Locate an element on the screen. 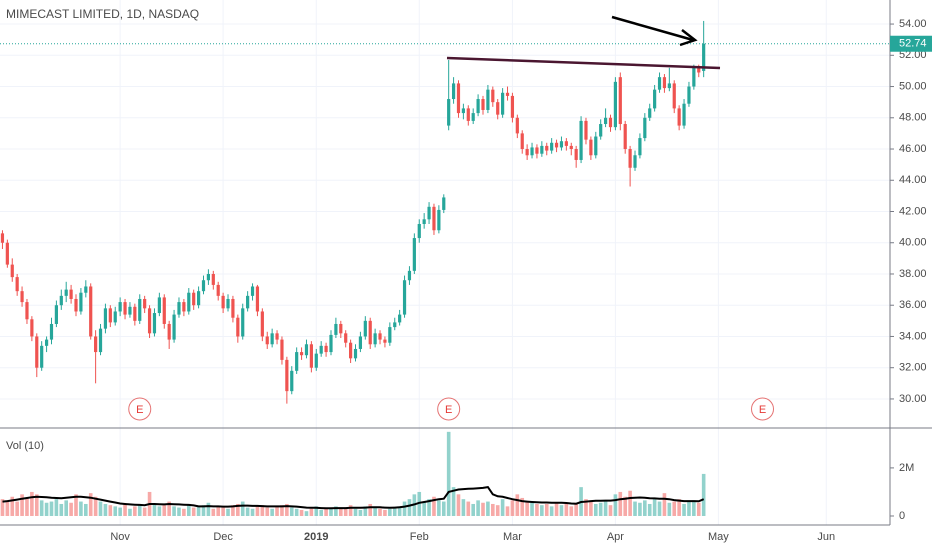 The height and width of the screenshot is (550, 932). x-tick-label: Feb is located at coordinates (419, 537).